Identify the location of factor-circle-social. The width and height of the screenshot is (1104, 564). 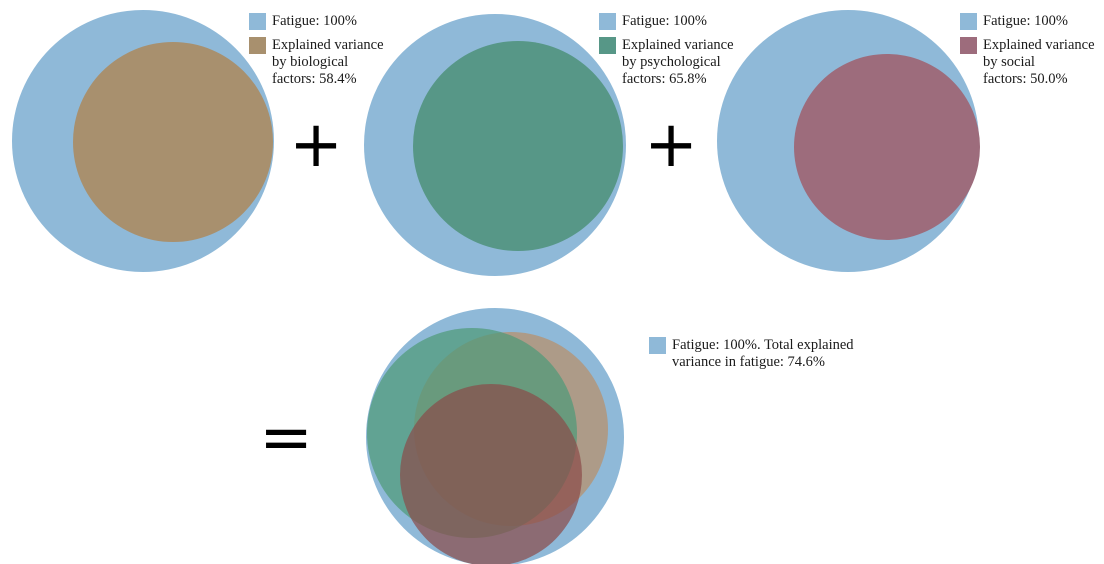
(887, 147).